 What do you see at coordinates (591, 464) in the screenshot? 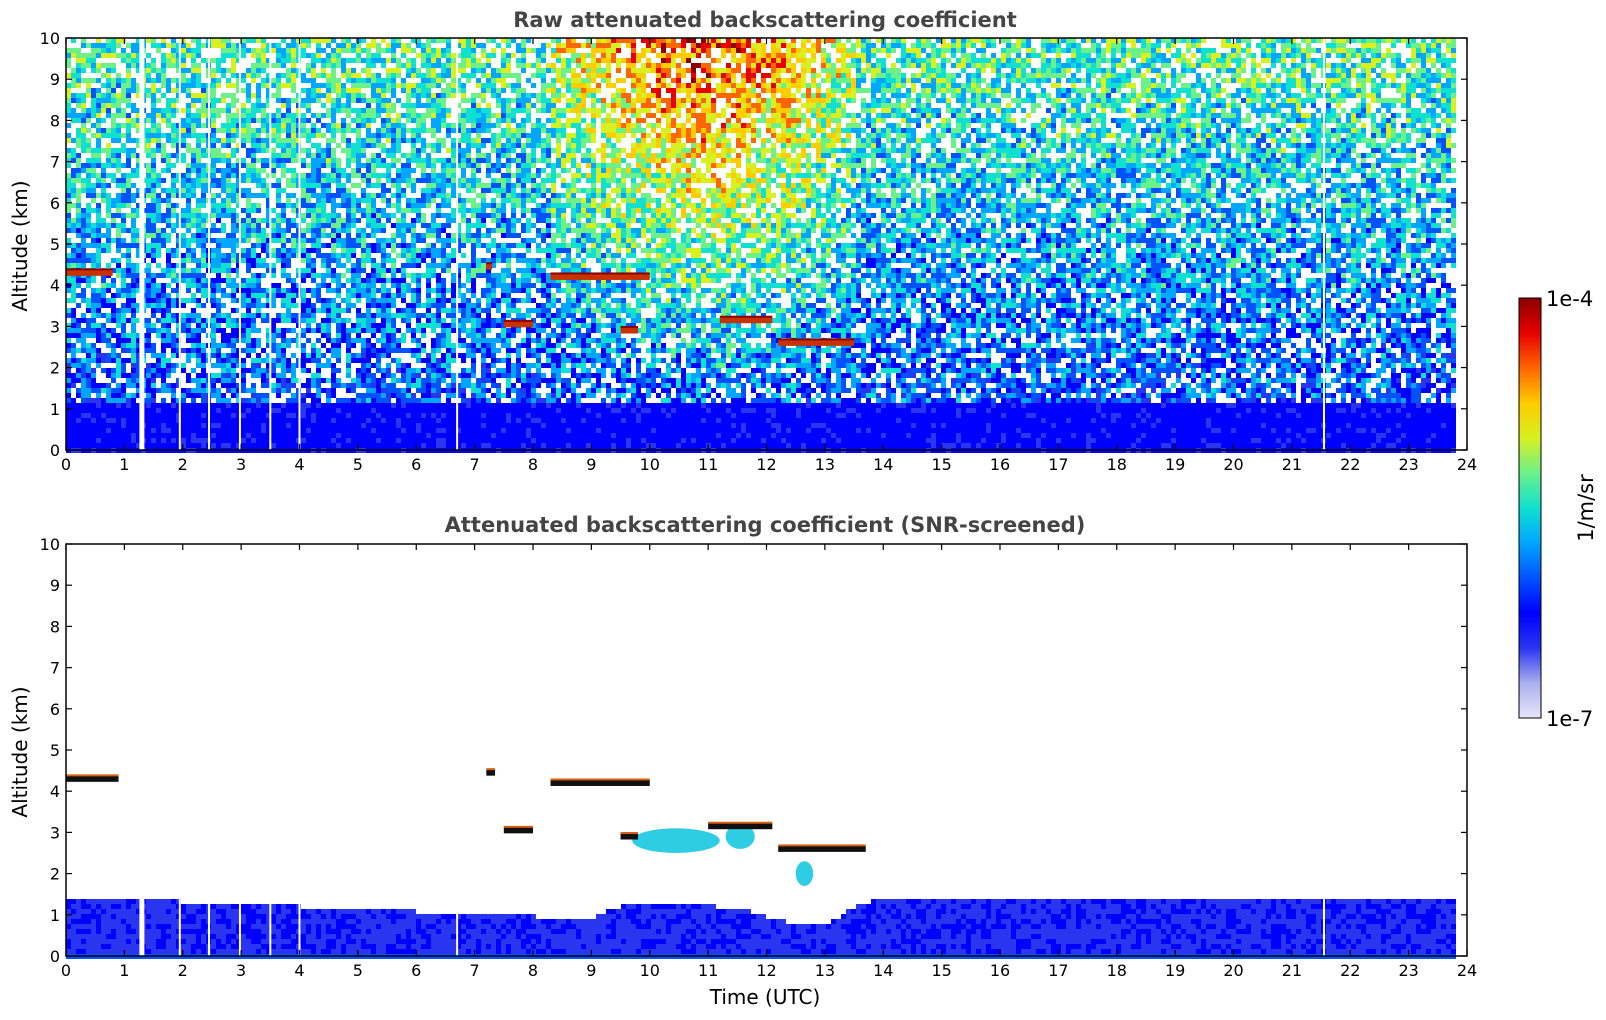
I see `panel-raw-xtick-label: 9` at bounding box center [591, 464].